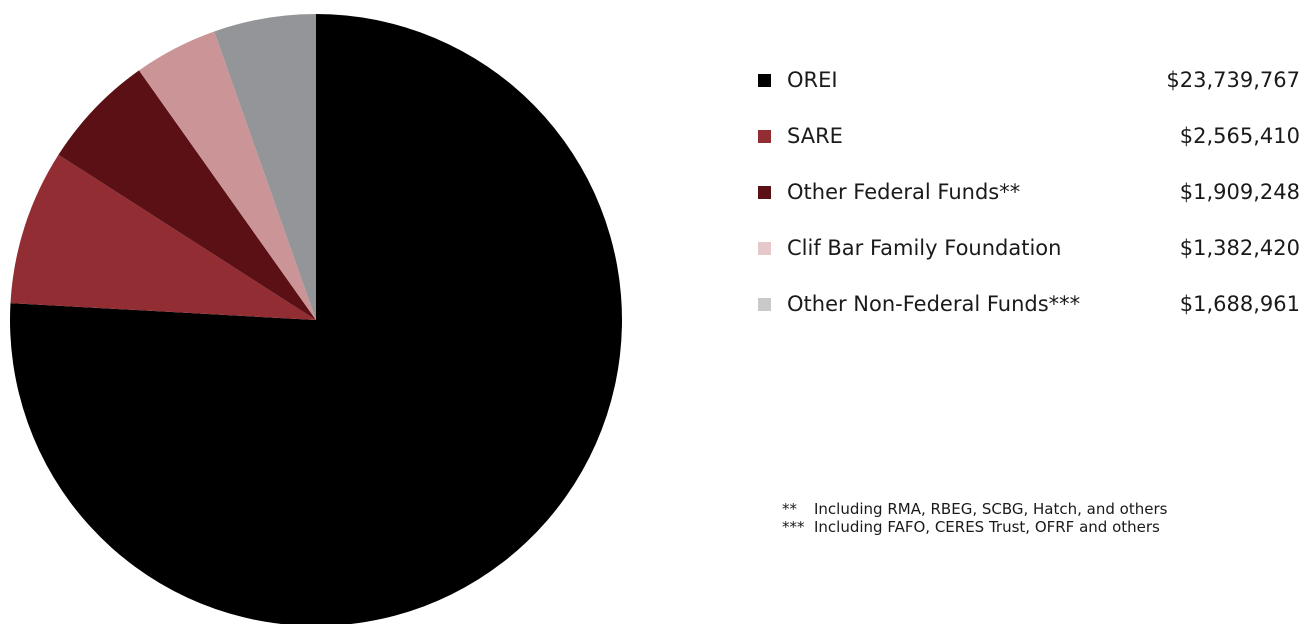  I want to click on pie-slice-other-federal-funds, so click(187, 195).